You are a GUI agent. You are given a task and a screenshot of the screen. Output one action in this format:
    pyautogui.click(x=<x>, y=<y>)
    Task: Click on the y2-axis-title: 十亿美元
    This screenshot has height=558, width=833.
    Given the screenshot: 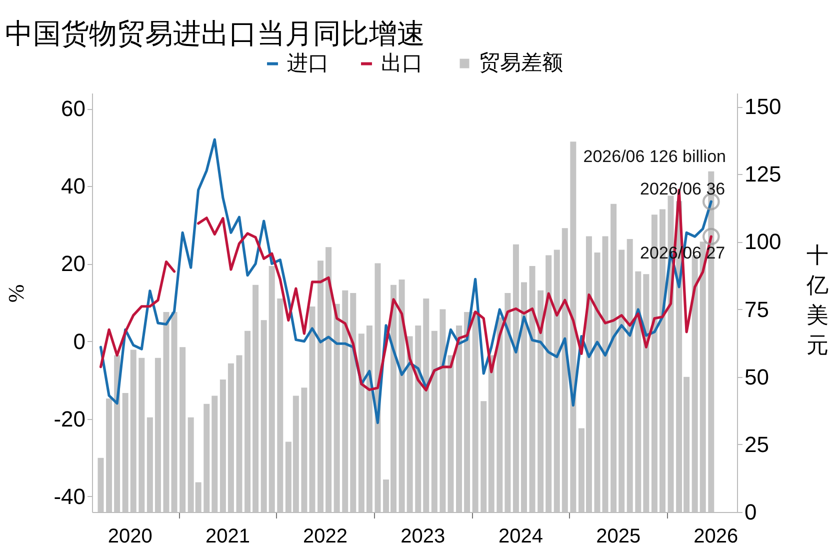 What is the action you would take?
    pyautogui.click(x=817, y=300)
    